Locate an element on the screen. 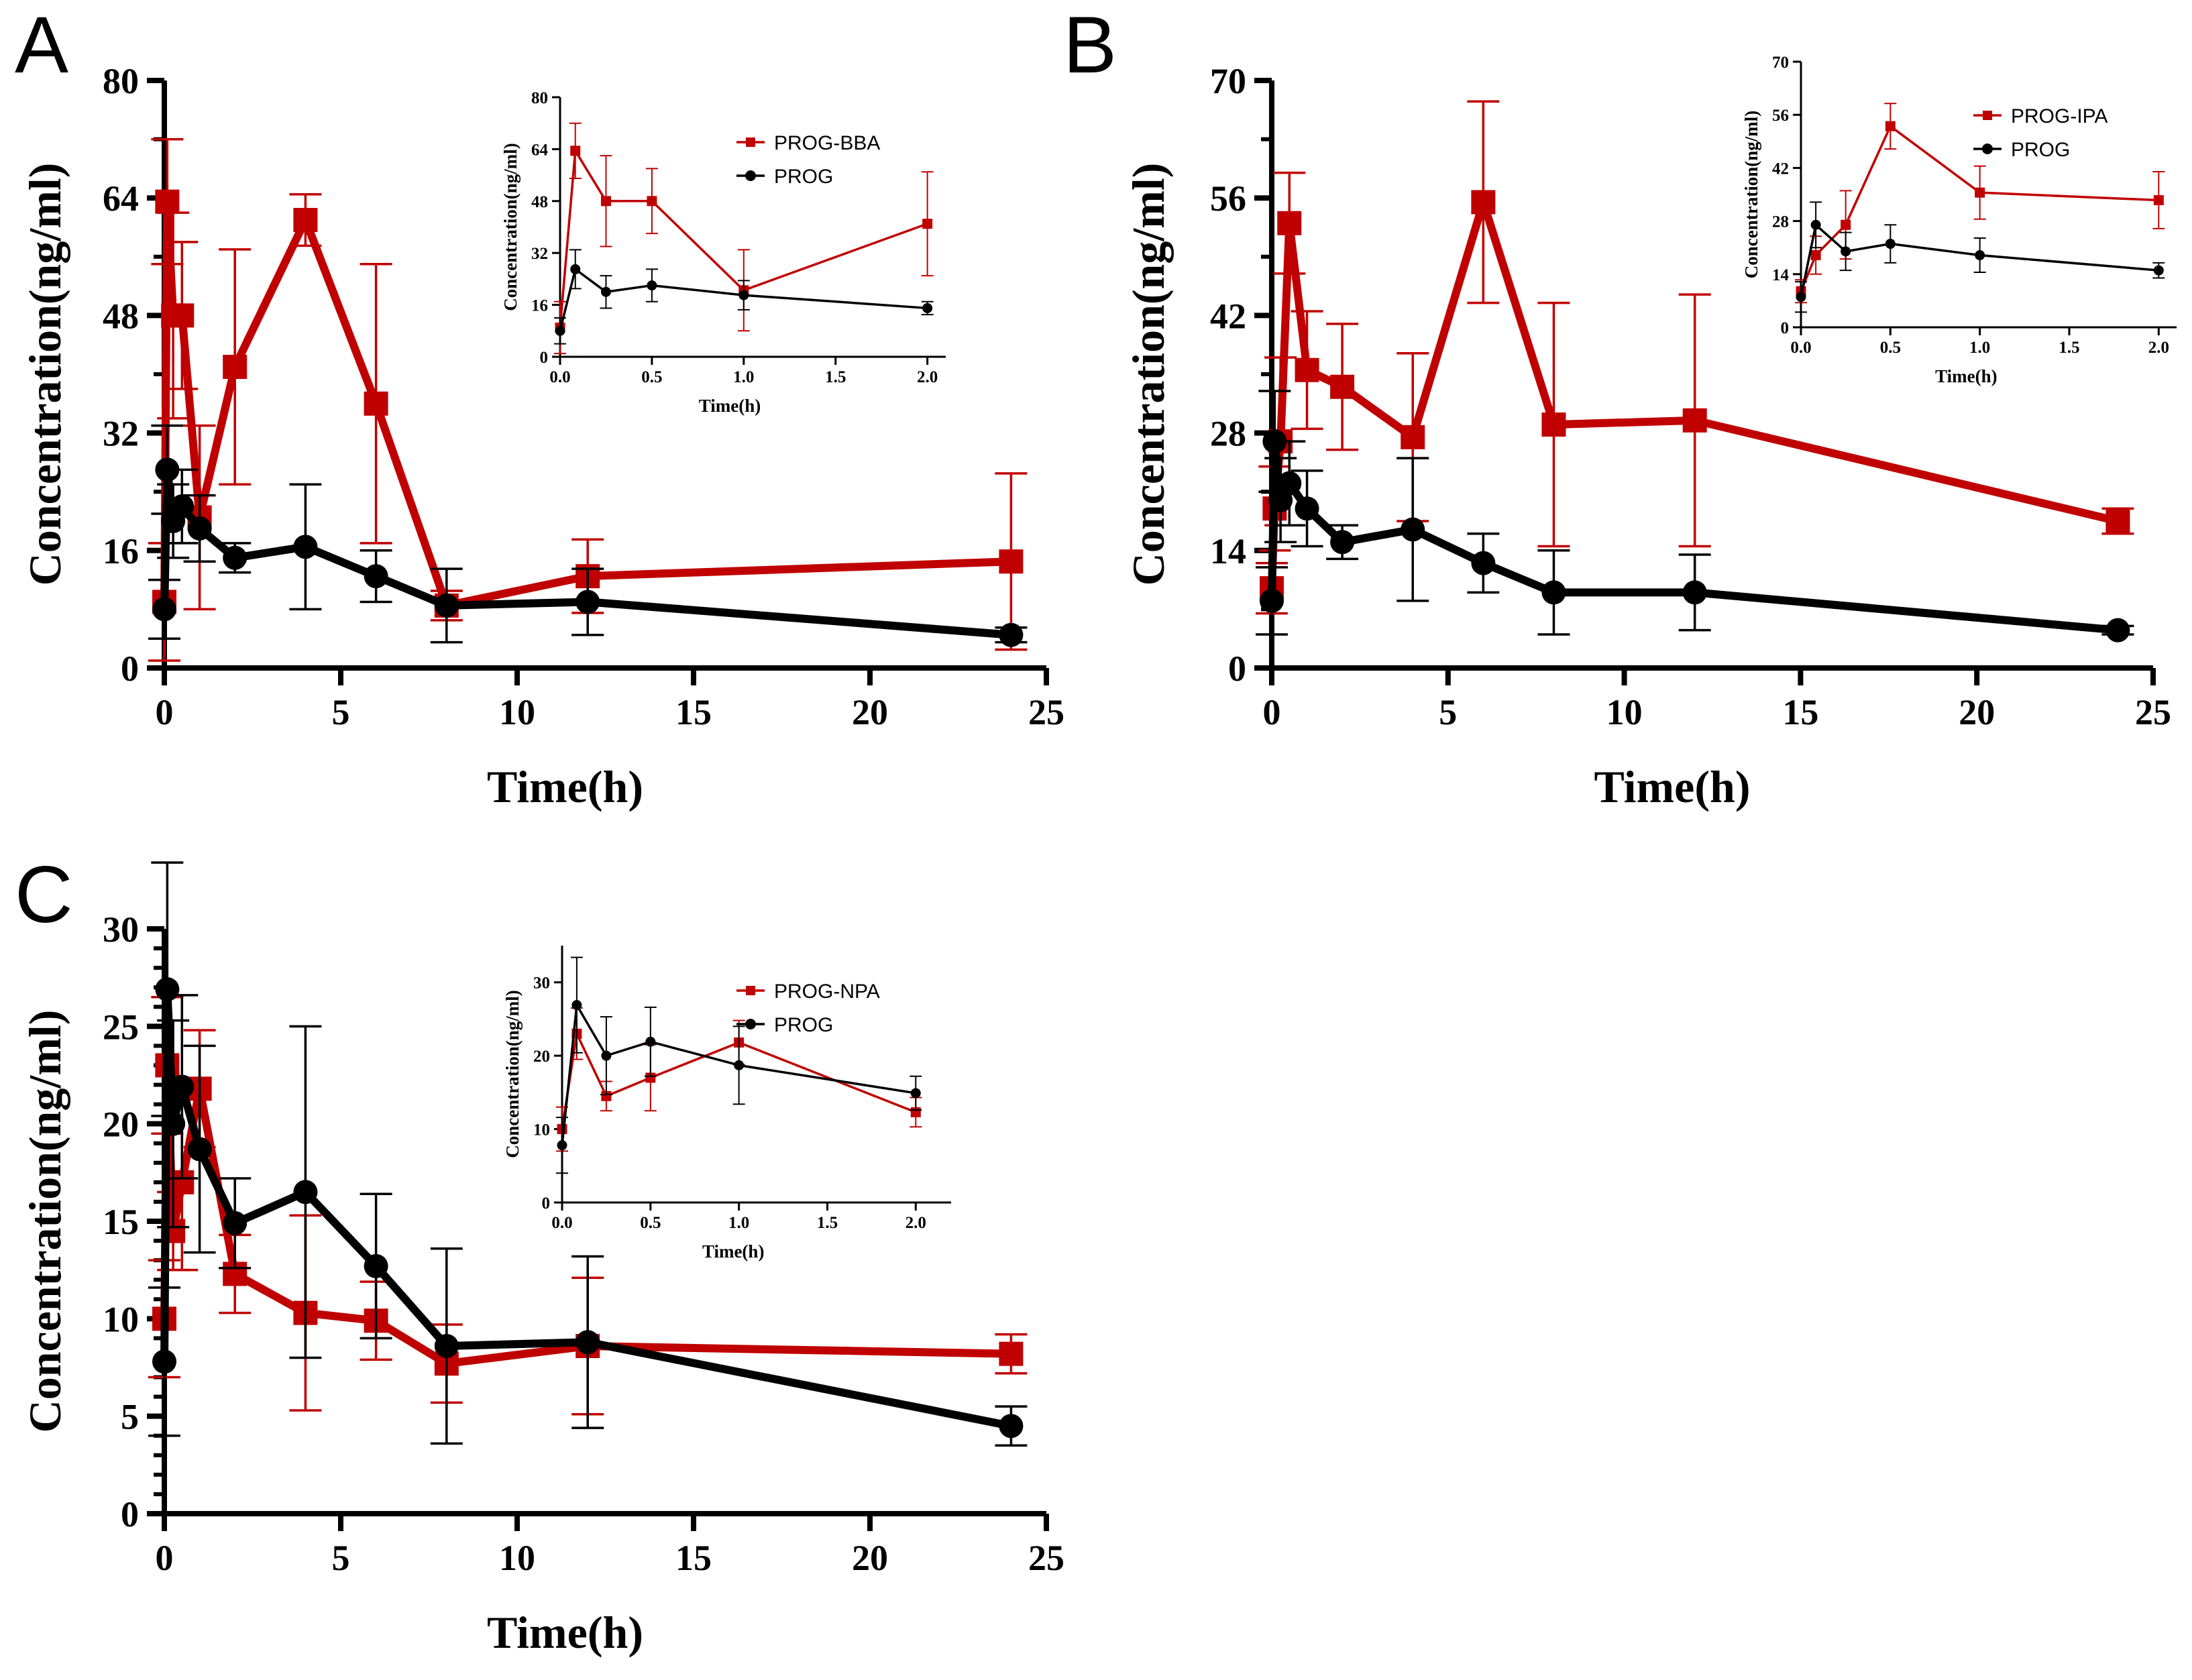 The image size is (2192, 1680). panel-a-main-x-tick-label: 10 is located at coordinates (517, 712).